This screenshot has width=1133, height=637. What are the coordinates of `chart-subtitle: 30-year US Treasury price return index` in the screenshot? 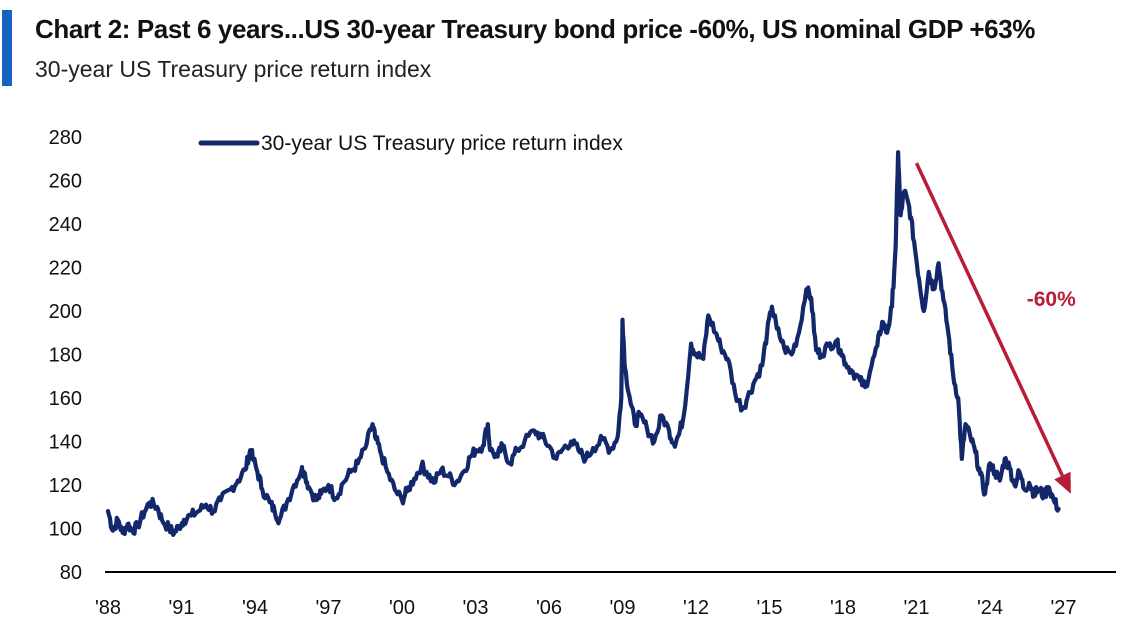 It's located at (233, 69).